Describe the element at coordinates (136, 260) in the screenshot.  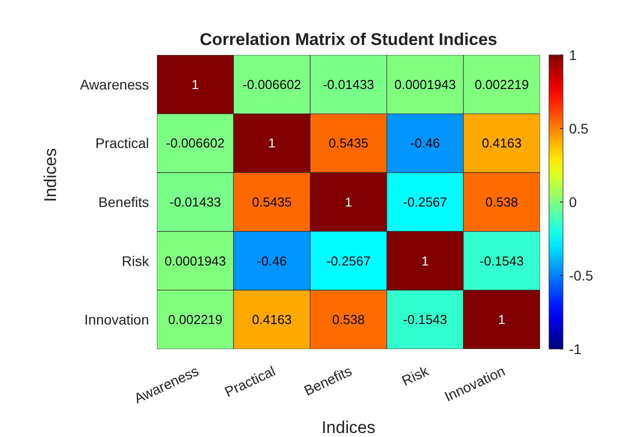
I see `y-tick-label: Risk` at that location.